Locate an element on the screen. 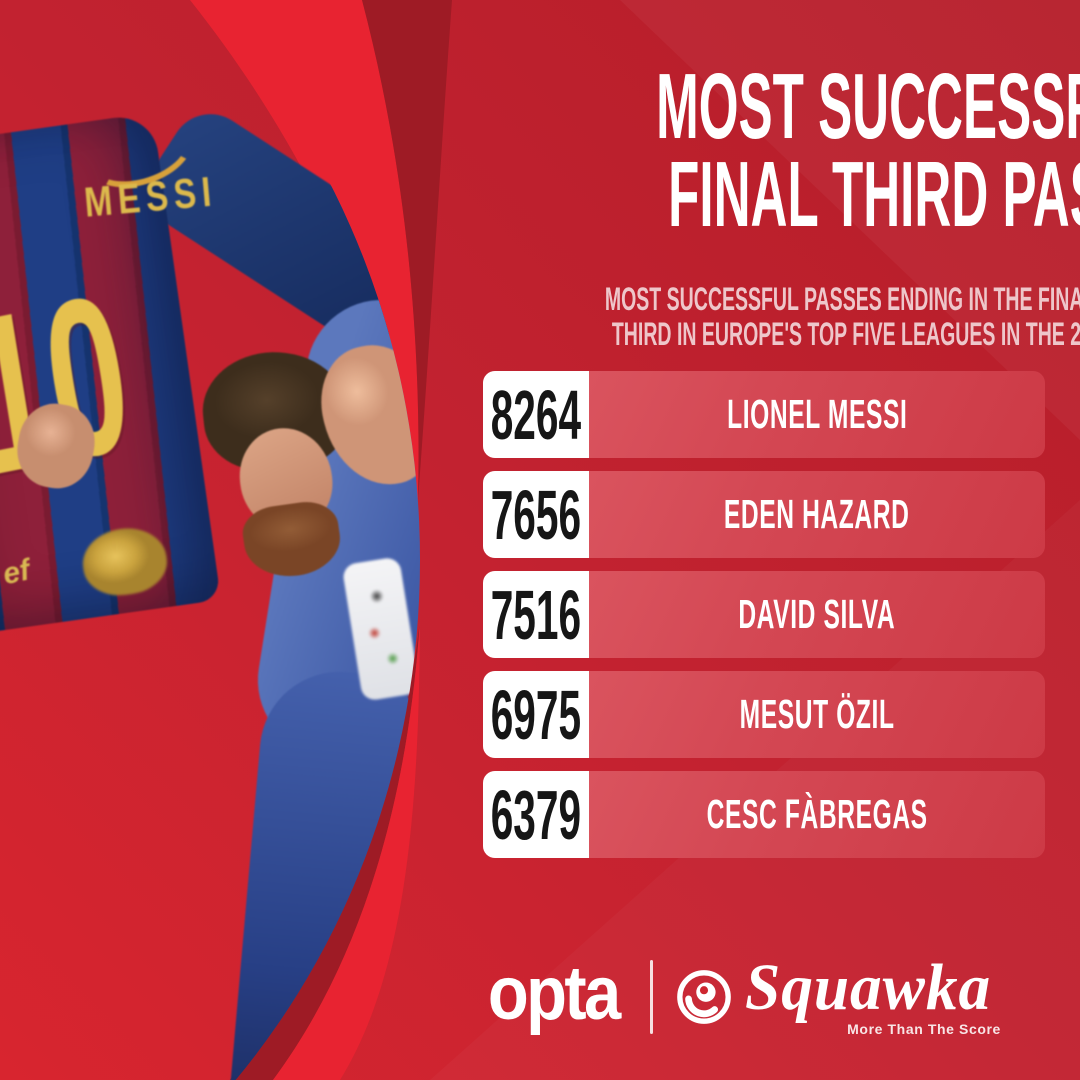  jersey-crest is located at coordinates (124, 562).